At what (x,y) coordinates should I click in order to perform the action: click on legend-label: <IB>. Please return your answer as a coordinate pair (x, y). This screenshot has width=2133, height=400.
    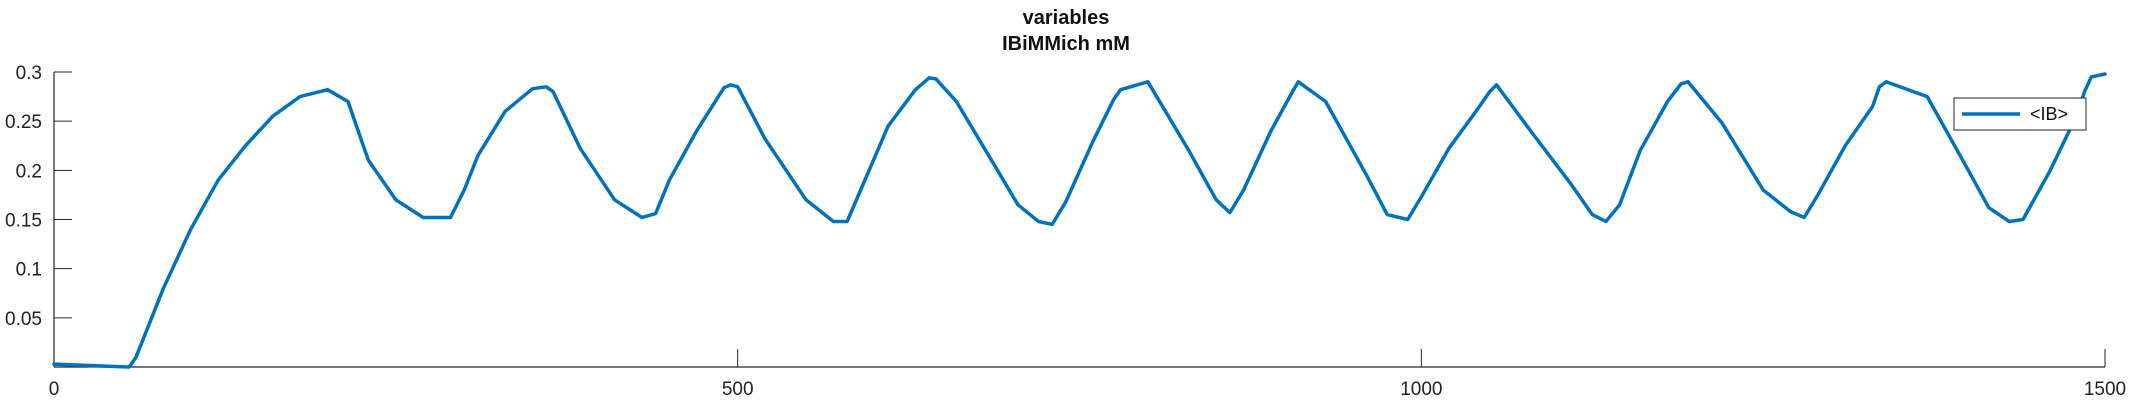
    Looking at the image, I should click on (2049, 114).